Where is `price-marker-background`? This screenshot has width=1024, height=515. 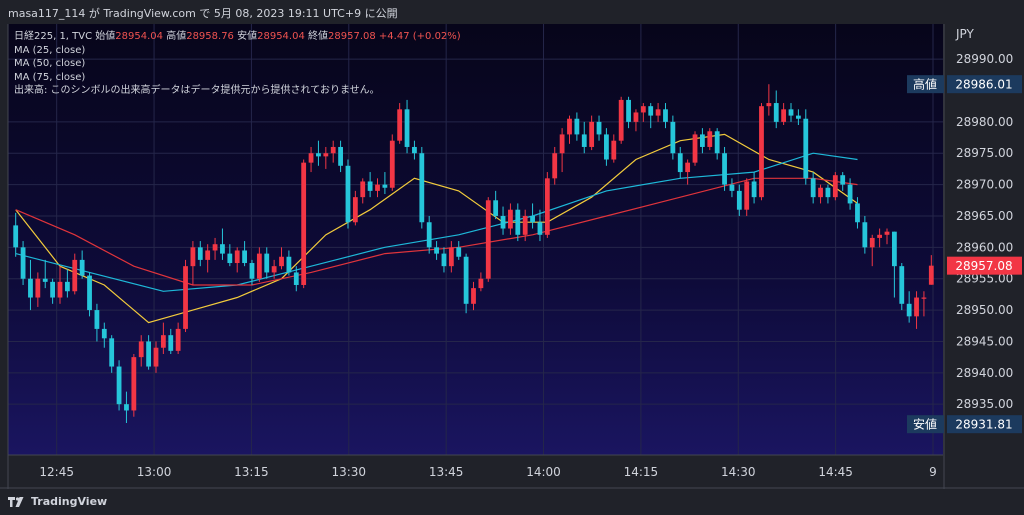 price-marker-background is located at coordinates (984, 84).